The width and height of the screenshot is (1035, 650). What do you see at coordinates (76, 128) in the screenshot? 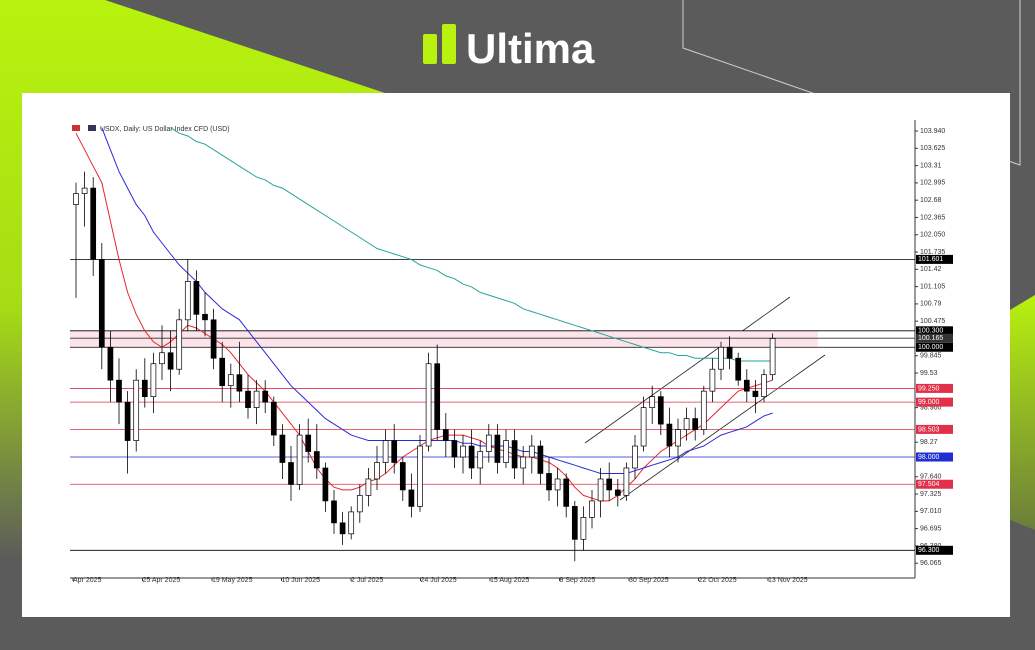
I see `flag-icon` at bounding box center [76, 128].